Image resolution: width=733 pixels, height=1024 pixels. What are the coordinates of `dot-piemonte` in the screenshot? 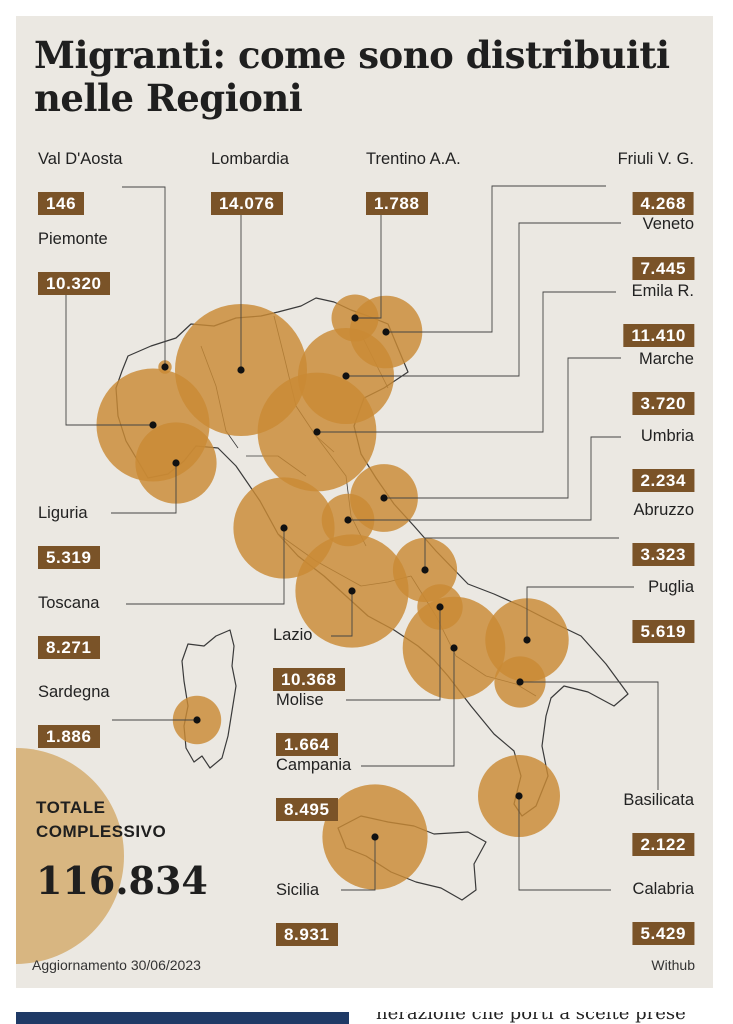 It's located at (153, 425).